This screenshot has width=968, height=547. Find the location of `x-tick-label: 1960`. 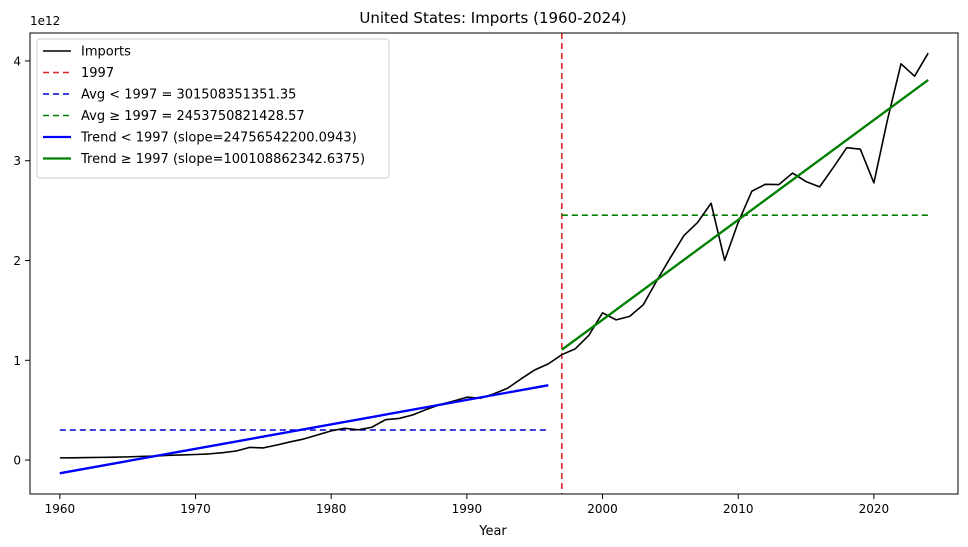

x-tick-label: 1960 is located at coordinates (60, 509).